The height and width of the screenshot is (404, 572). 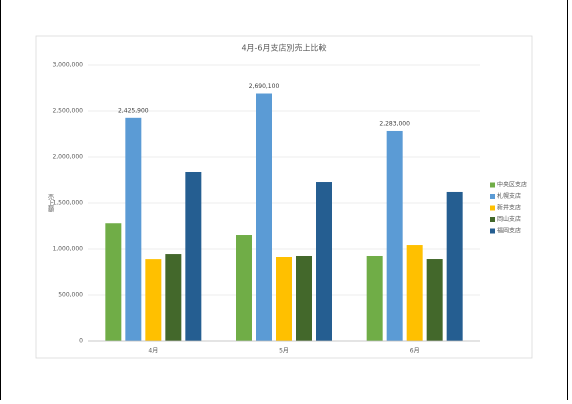 What do you see at coordinates (283, 48) in the screenshot?
I see `chart-title: 4月-6月支店別売上比較` at bounding box center [283, 48].